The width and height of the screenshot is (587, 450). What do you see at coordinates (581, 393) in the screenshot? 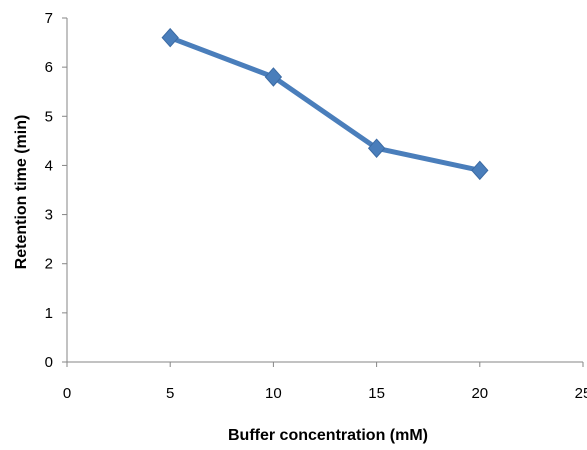
I see `x-tick-label: 25` at bounding box center [581, 393].